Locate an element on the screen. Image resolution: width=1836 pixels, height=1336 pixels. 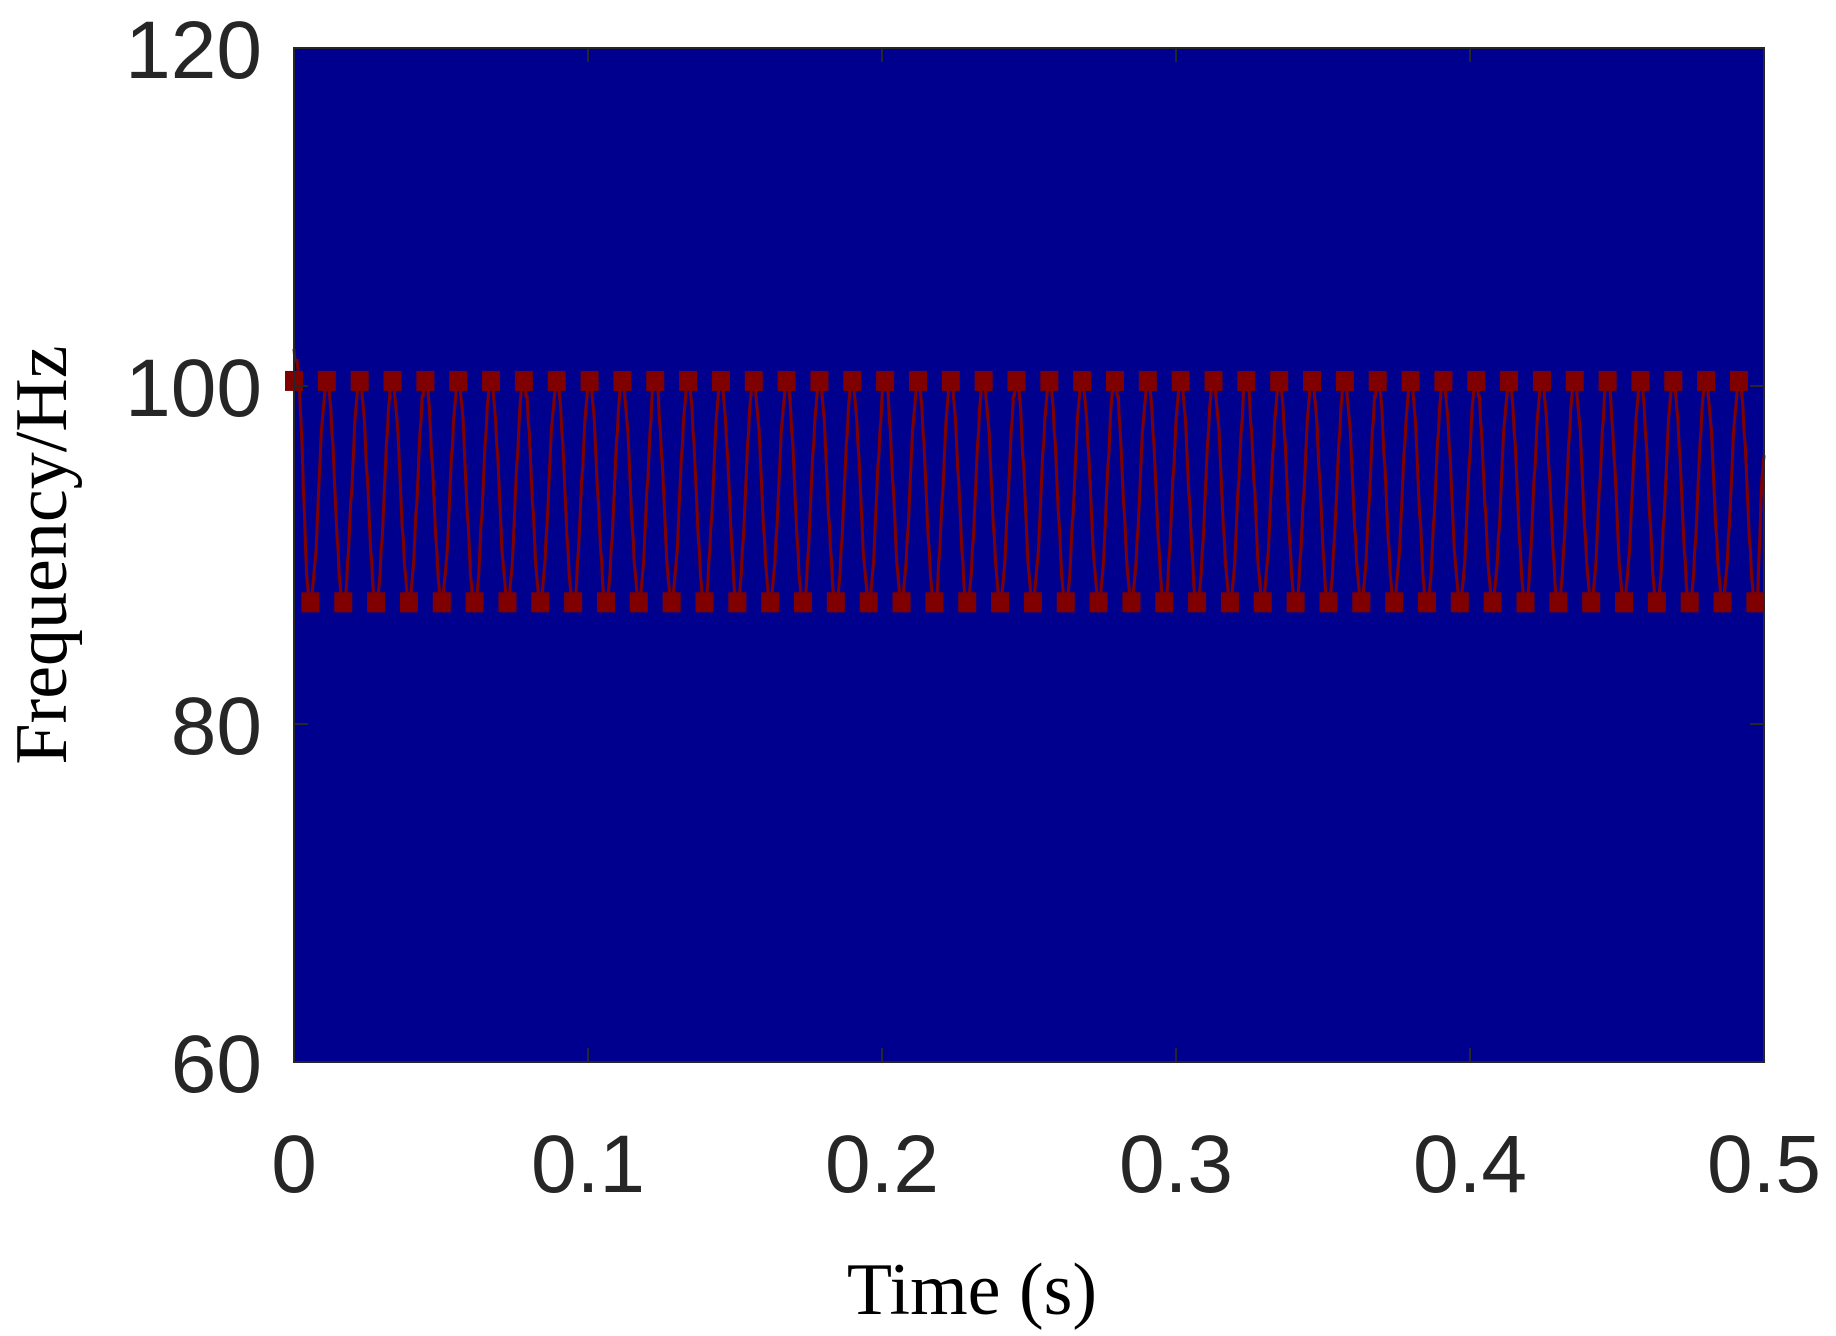
y-tick-labels: 60 80 100 120 is located at coordinates (193, 557).